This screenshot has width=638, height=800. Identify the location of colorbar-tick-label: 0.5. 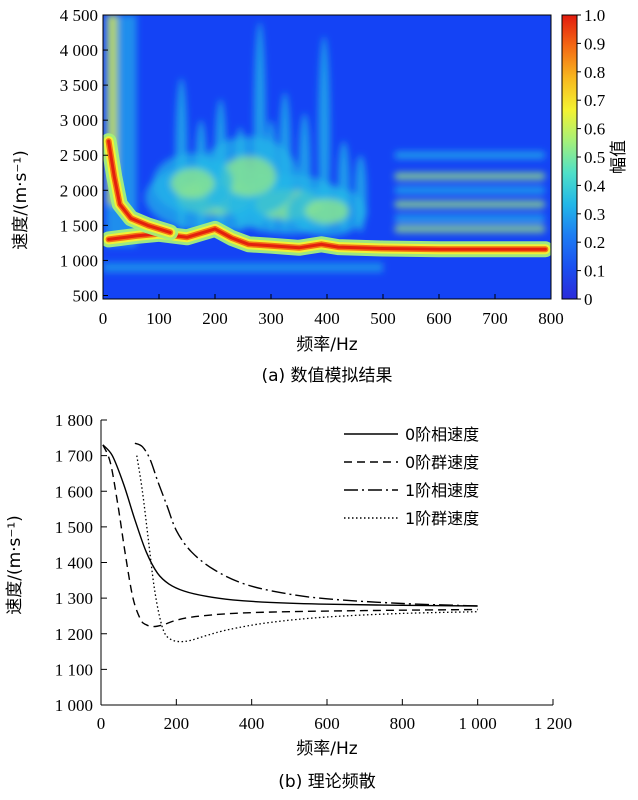
(594, 157).